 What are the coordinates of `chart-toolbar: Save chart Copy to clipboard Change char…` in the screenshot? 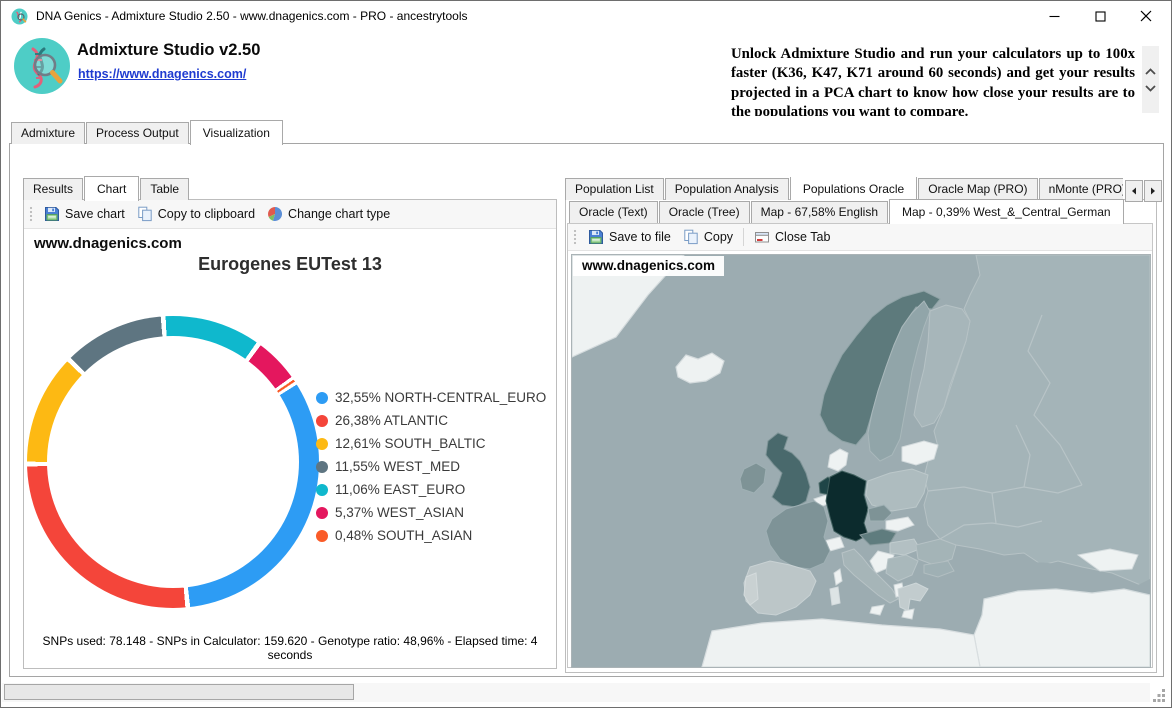 It's located at (290, 214).